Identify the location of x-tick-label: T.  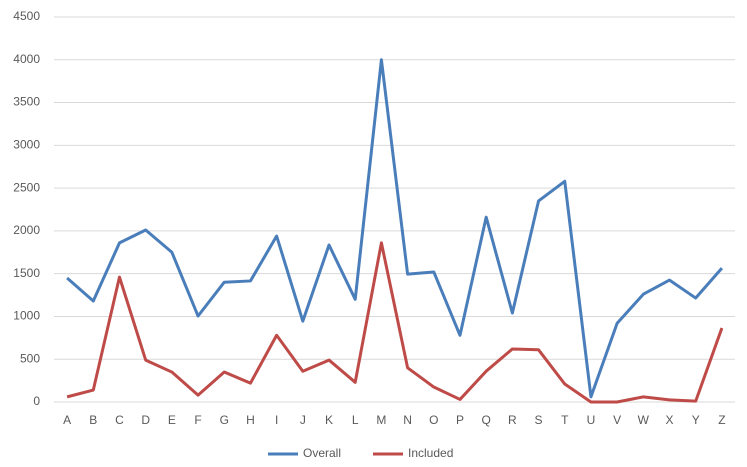
(565, 420).